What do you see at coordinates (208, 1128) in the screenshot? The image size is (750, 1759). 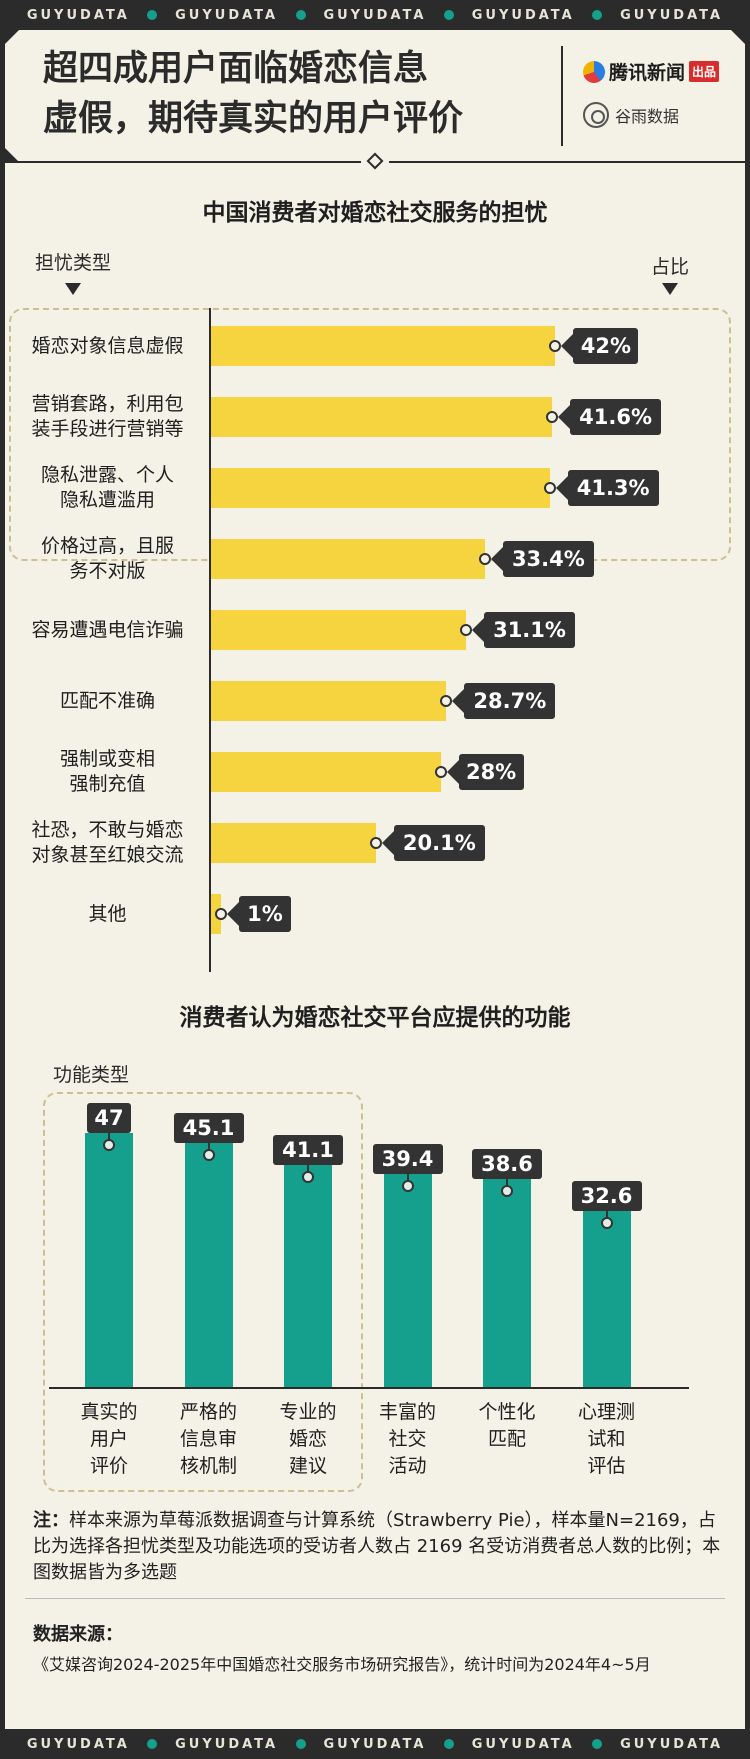 I see `value-label: 45.1` at bounding box center [208, 1128].